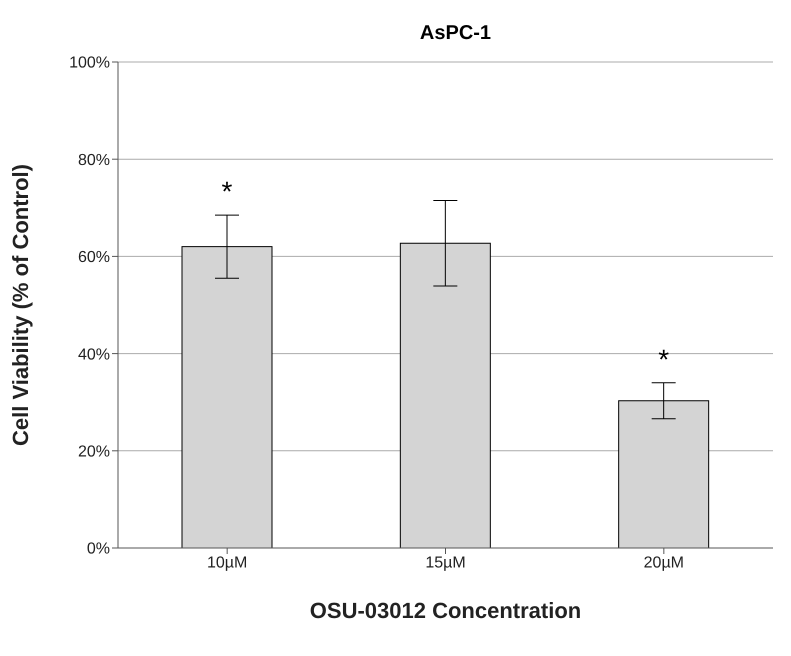 The image size is (791, 656). Describe the element at coordinates (445, 563) in the screenshot. I see `x-tick-label: 15µM` at that location.